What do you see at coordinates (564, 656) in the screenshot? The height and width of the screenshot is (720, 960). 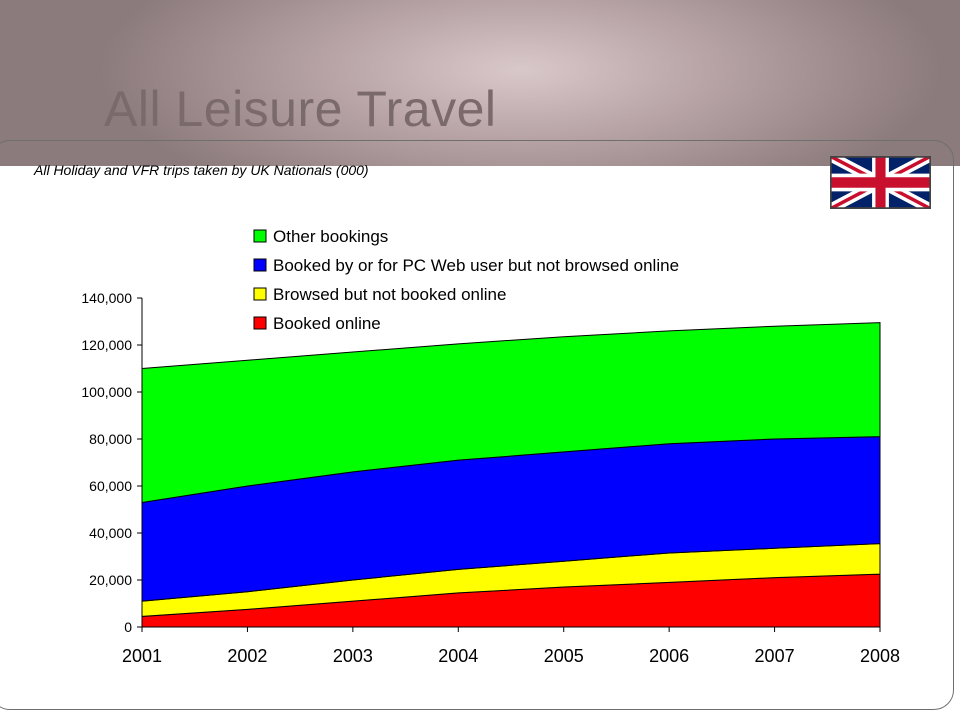 I see `x-tick-label: 2005` at bounding box center [564, 656].